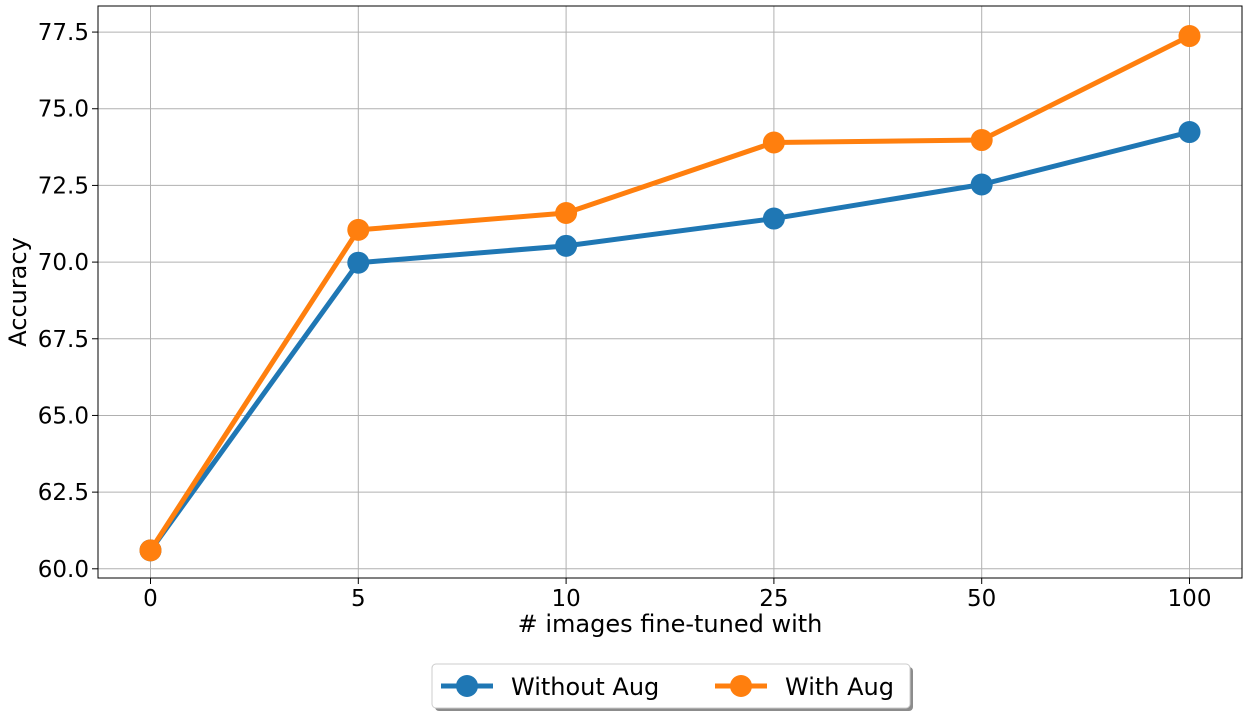 The height and width of the screenshot is (715, 1249). I want to click on y-axis-title: Accuracy, so click(18, 292).